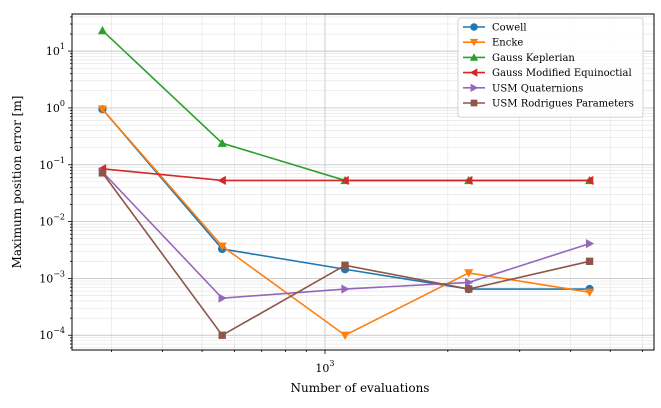  I want to click on y-tick-label: 10⁻¹, so click(52, 164).